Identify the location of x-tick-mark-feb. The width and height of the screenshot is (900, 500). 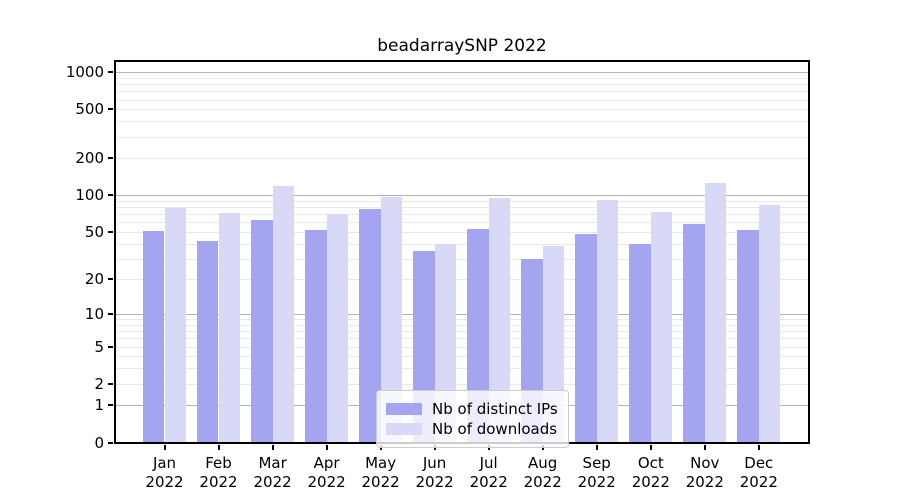
(218, 447).